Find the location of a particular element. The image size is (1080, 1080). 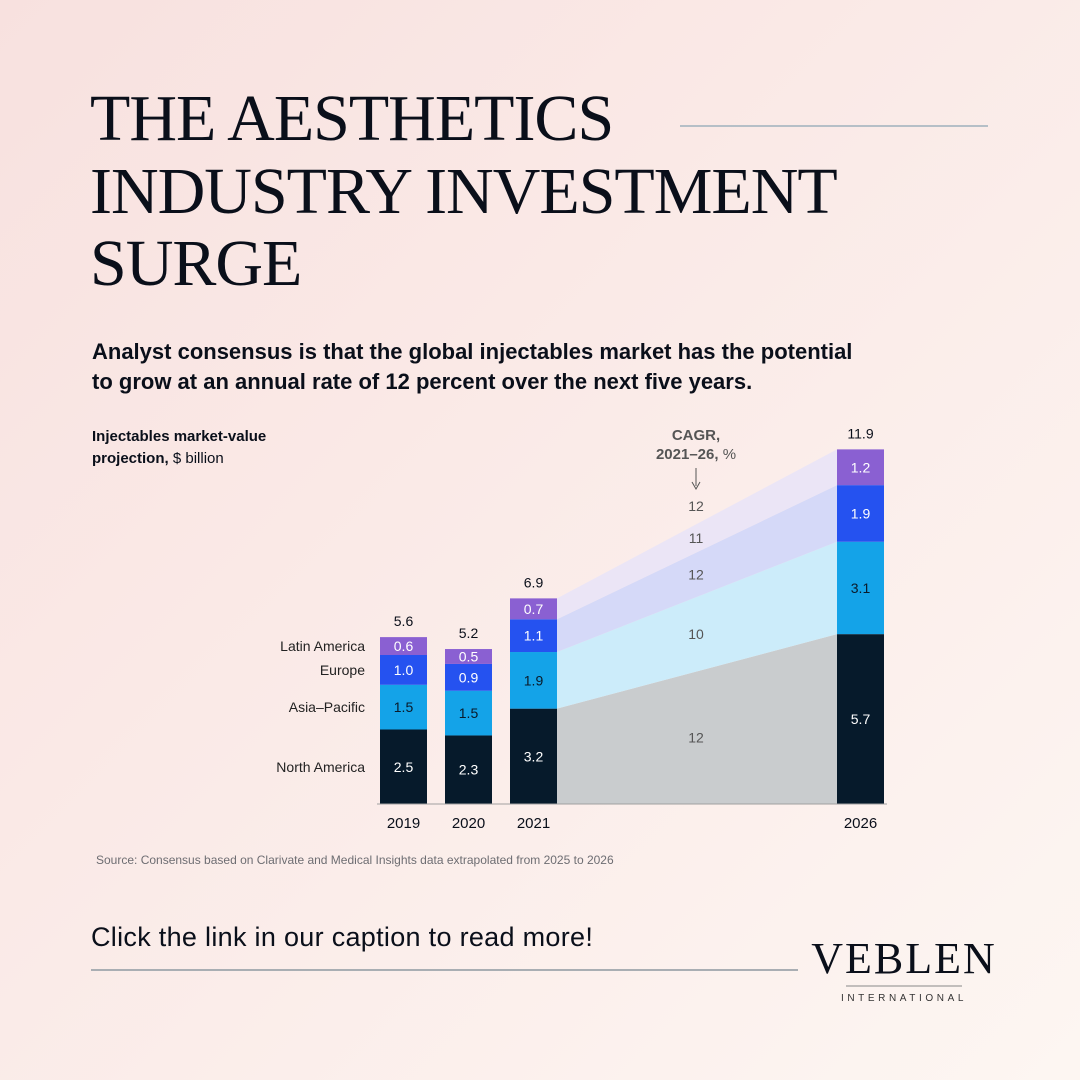

title-line: SURGE is located at coordinates (195, 263).